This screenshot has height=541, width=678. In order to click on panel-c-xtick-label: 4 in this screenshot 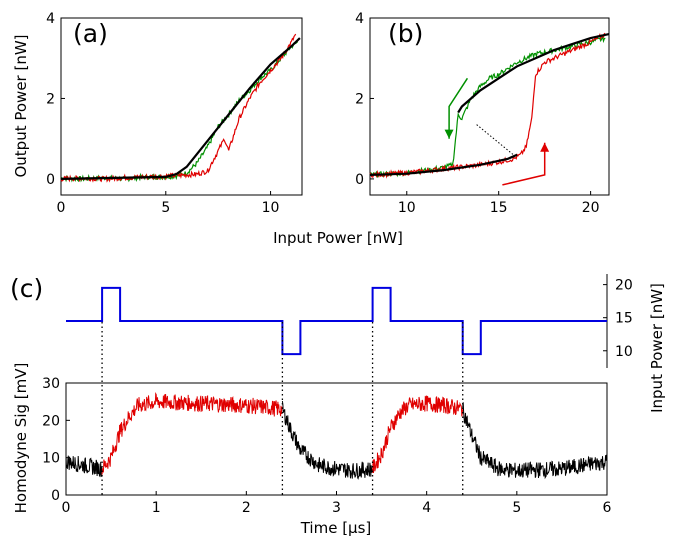, I will do `click(426, 508)`.